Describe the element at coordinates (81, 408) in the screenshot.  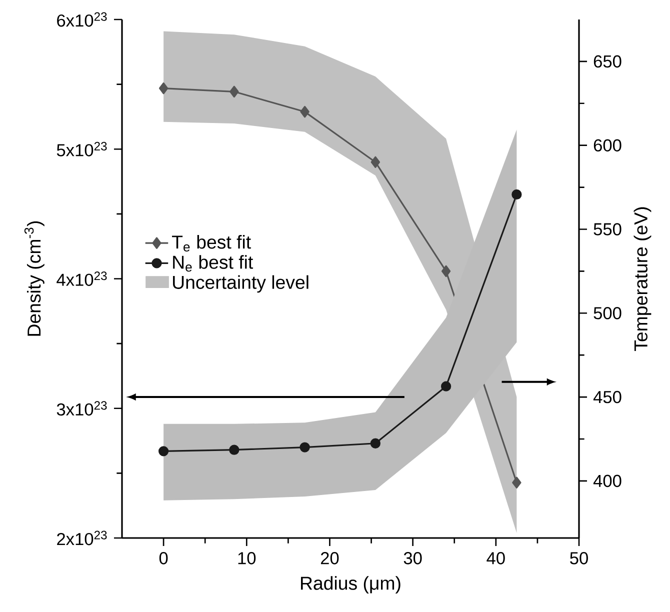
I see `y-tick-label: 3x10$^{23}$` at that location.